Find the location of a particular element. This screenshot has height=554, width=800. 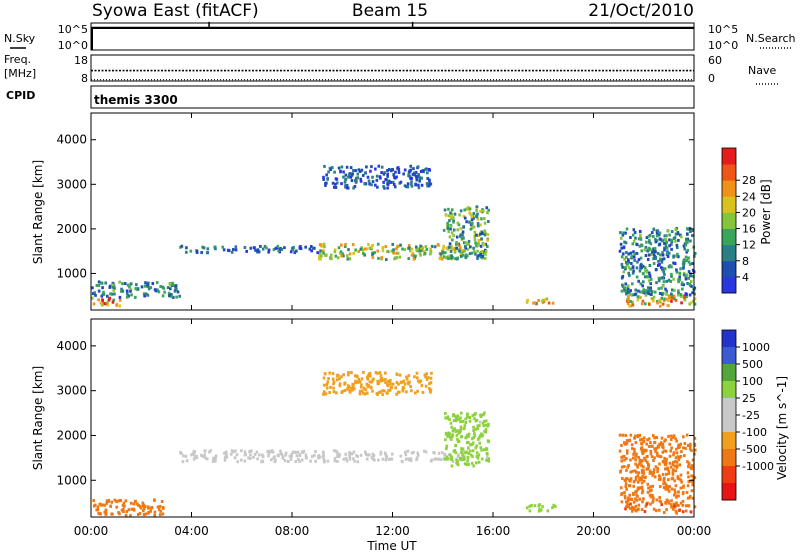

colorbar-tick-label: 20 is located at coordinates (749, 212).